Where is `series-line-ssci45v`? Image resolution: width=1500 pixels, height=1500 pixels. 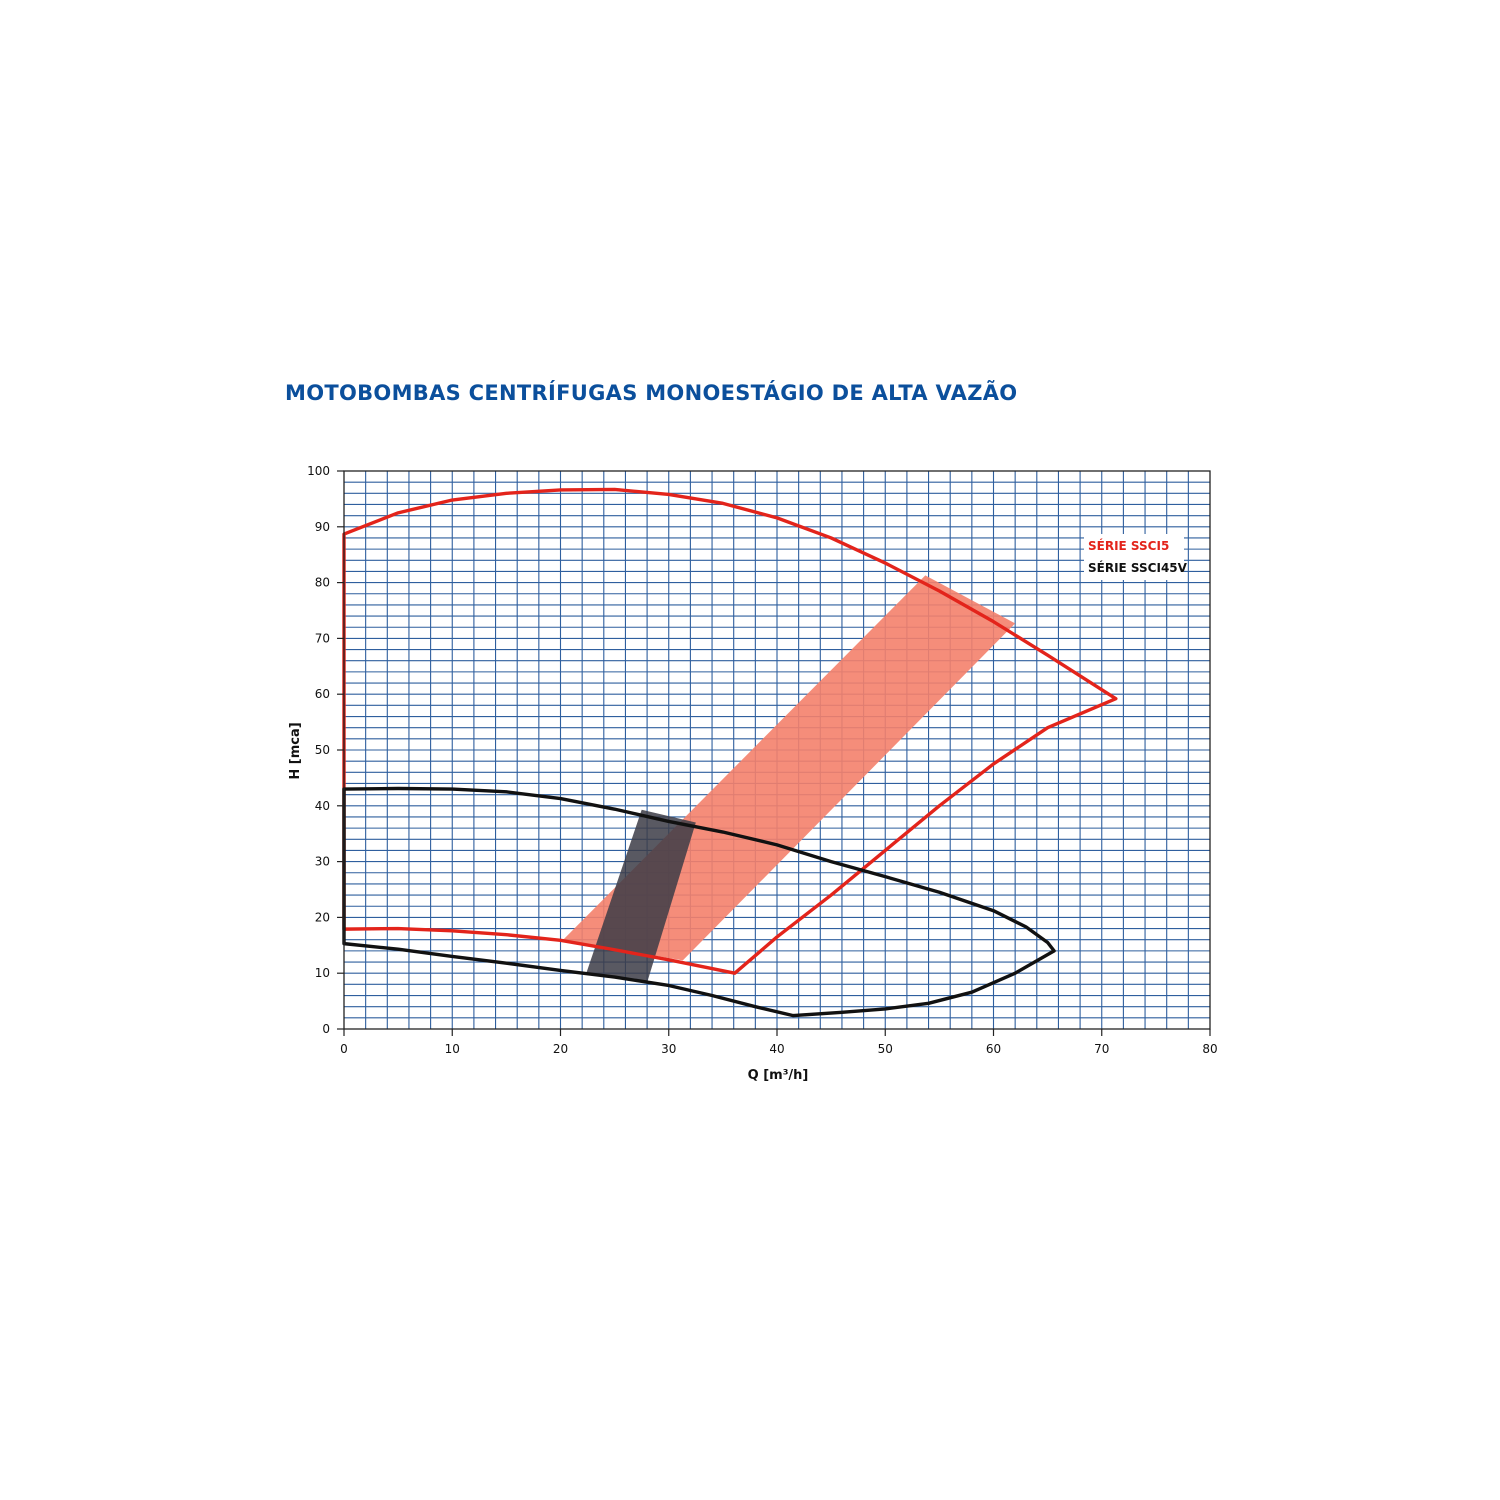
series-line-ssci45v is located at coordinates (699, 902).